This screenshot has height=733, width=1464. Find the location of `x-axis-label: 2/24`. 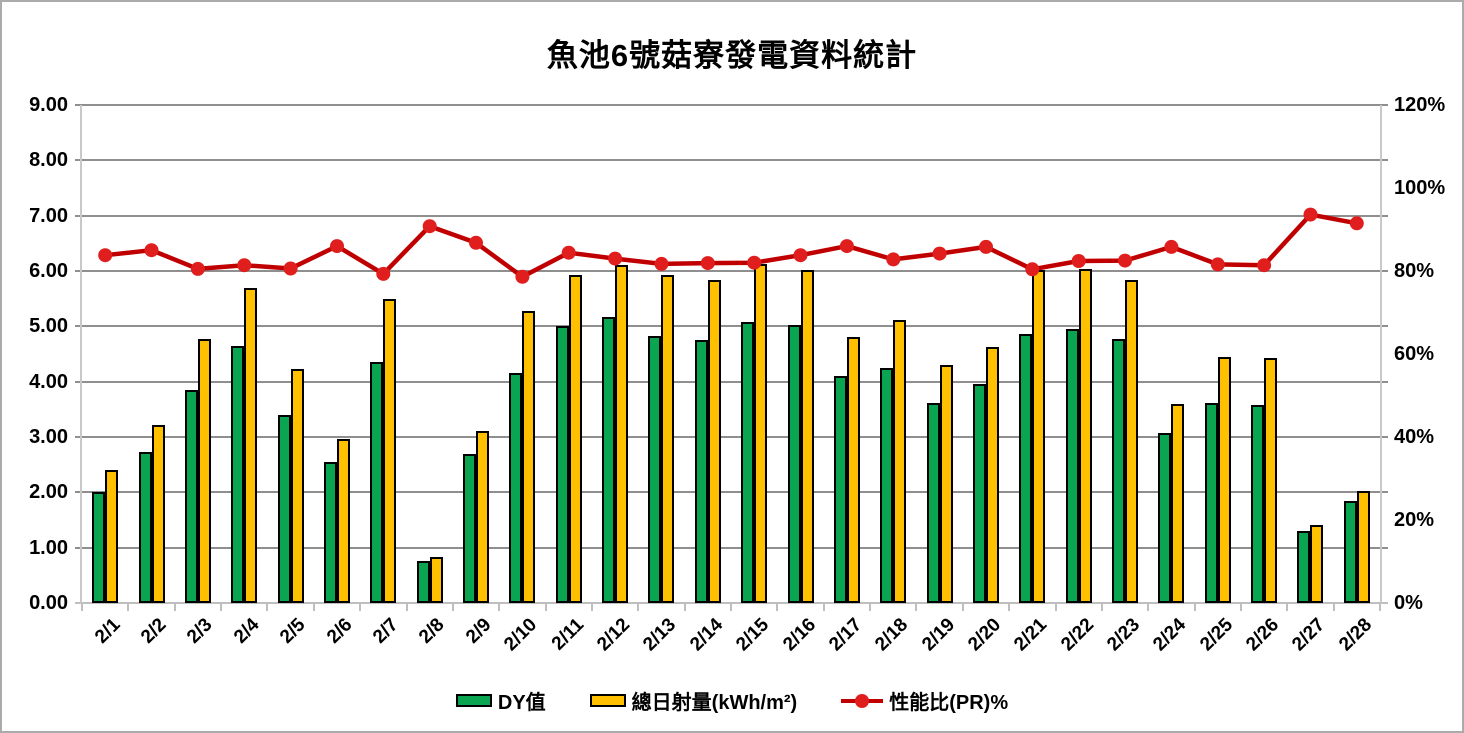

x-axis-label: 2/24 is located at coordinates (1170, 635).